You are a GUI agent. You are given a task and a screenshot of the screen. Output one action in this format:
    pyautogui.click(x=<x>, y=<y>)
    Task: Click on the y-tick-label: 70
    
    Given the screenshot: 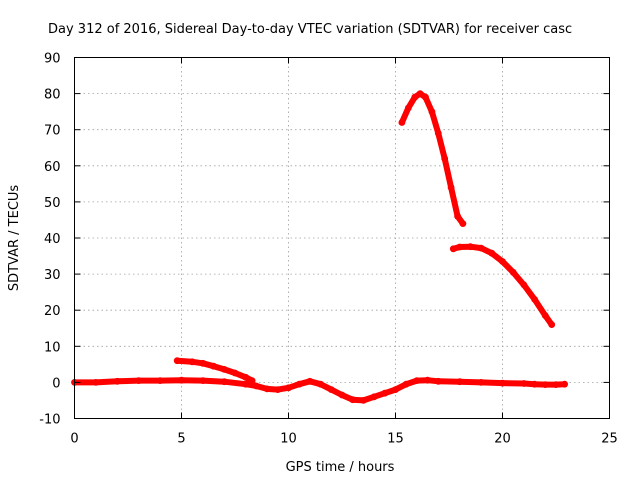 What is the action you would take?
    pyautogui.click(x=52, y=131)
    